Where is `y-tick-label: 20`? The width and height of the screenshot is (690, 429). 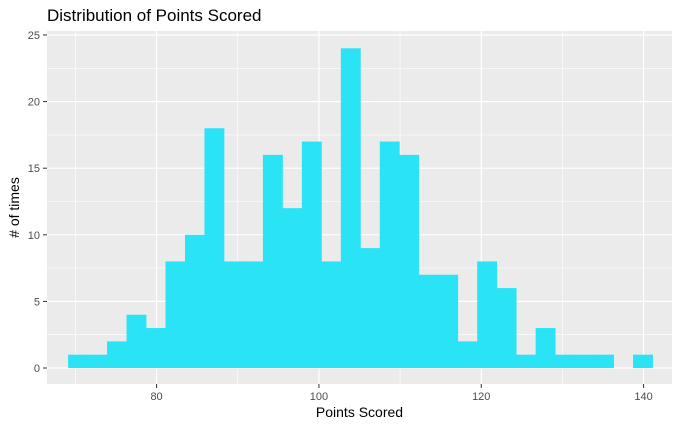
y-tick-label: 20 is located at coordinates (34, 103).